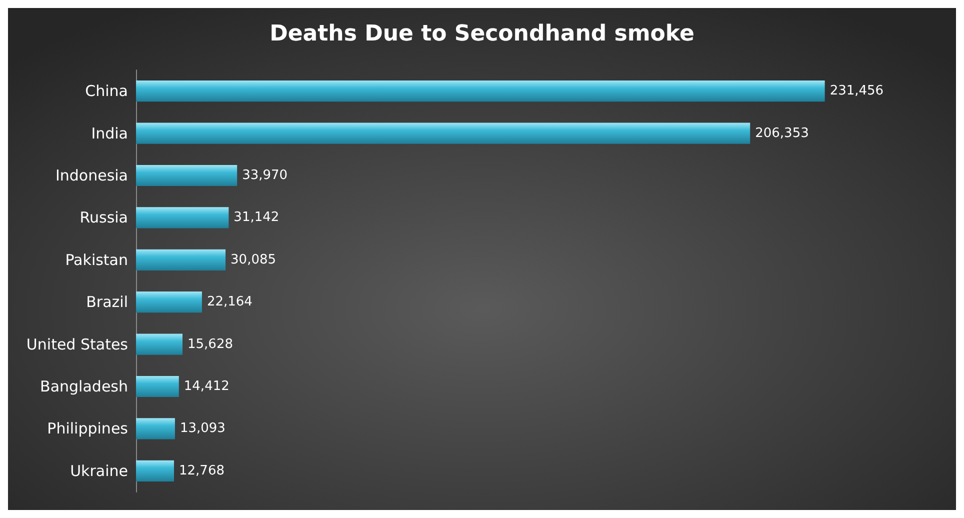  I want to click on data-label: 12,768, so click(201, 470).